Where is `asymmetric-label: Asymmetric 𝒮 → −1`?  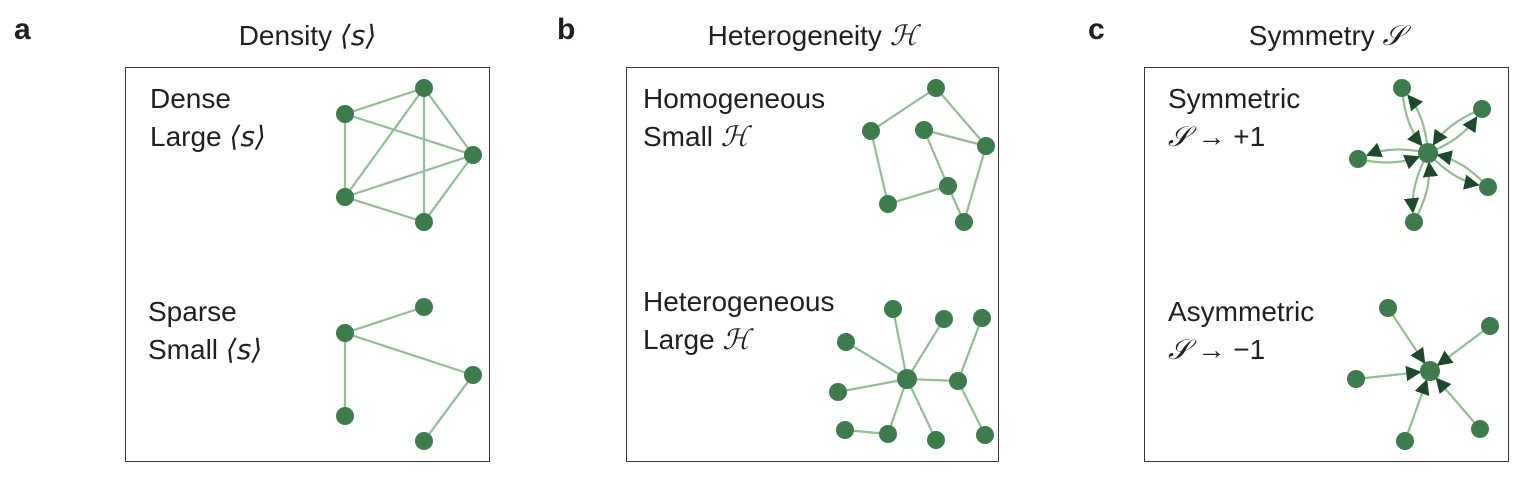 asymmetric-label: Asymmetric 𝒮 → −1 is located at coordinates (1241, 331).